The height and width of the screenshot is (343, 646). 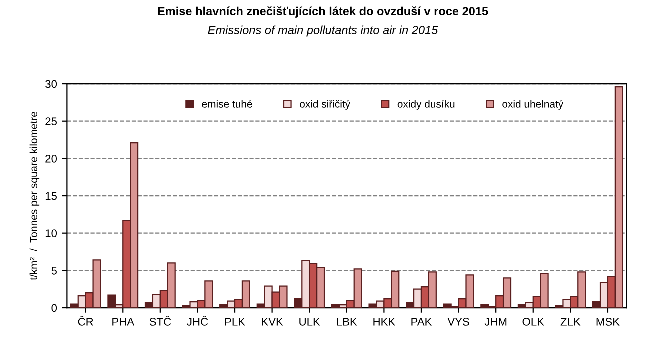 I want to click on x-tick-label: LBK, so click(x=347, y=322).